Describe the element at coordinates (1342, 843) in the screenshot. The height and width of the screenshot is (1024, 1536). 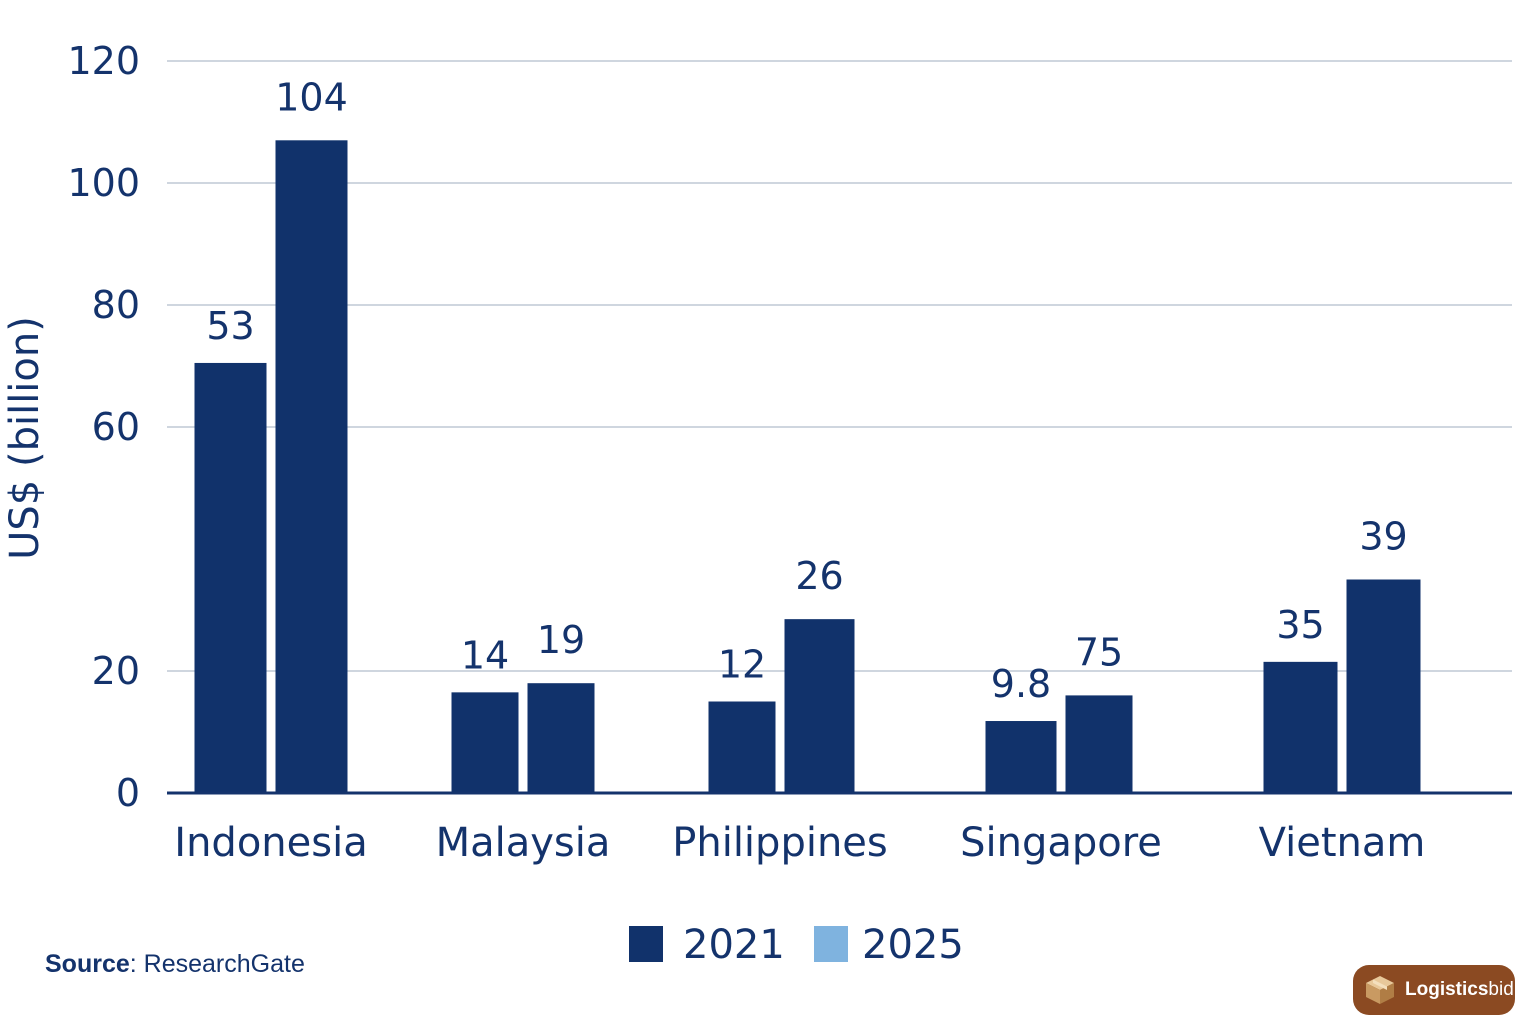
I see `category-label: Vietnam` at that location.